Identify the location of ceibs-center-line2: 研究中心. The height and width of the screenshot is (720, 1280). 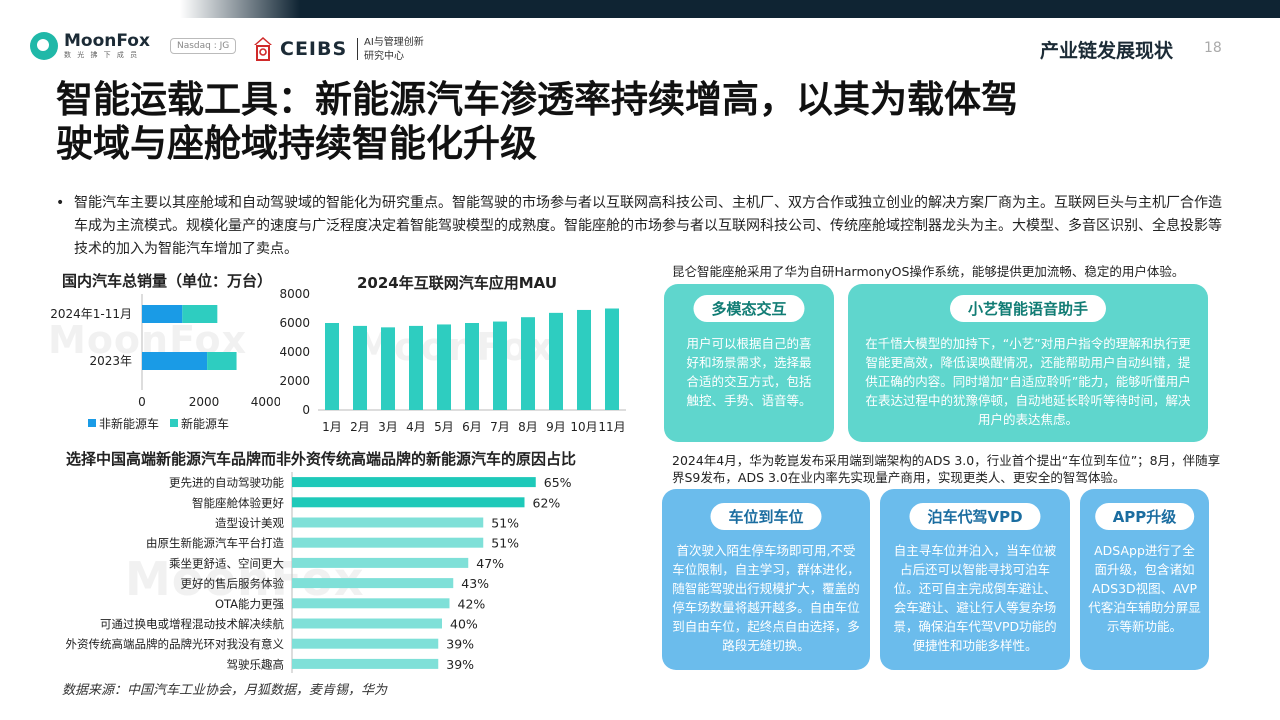
(384, 56).